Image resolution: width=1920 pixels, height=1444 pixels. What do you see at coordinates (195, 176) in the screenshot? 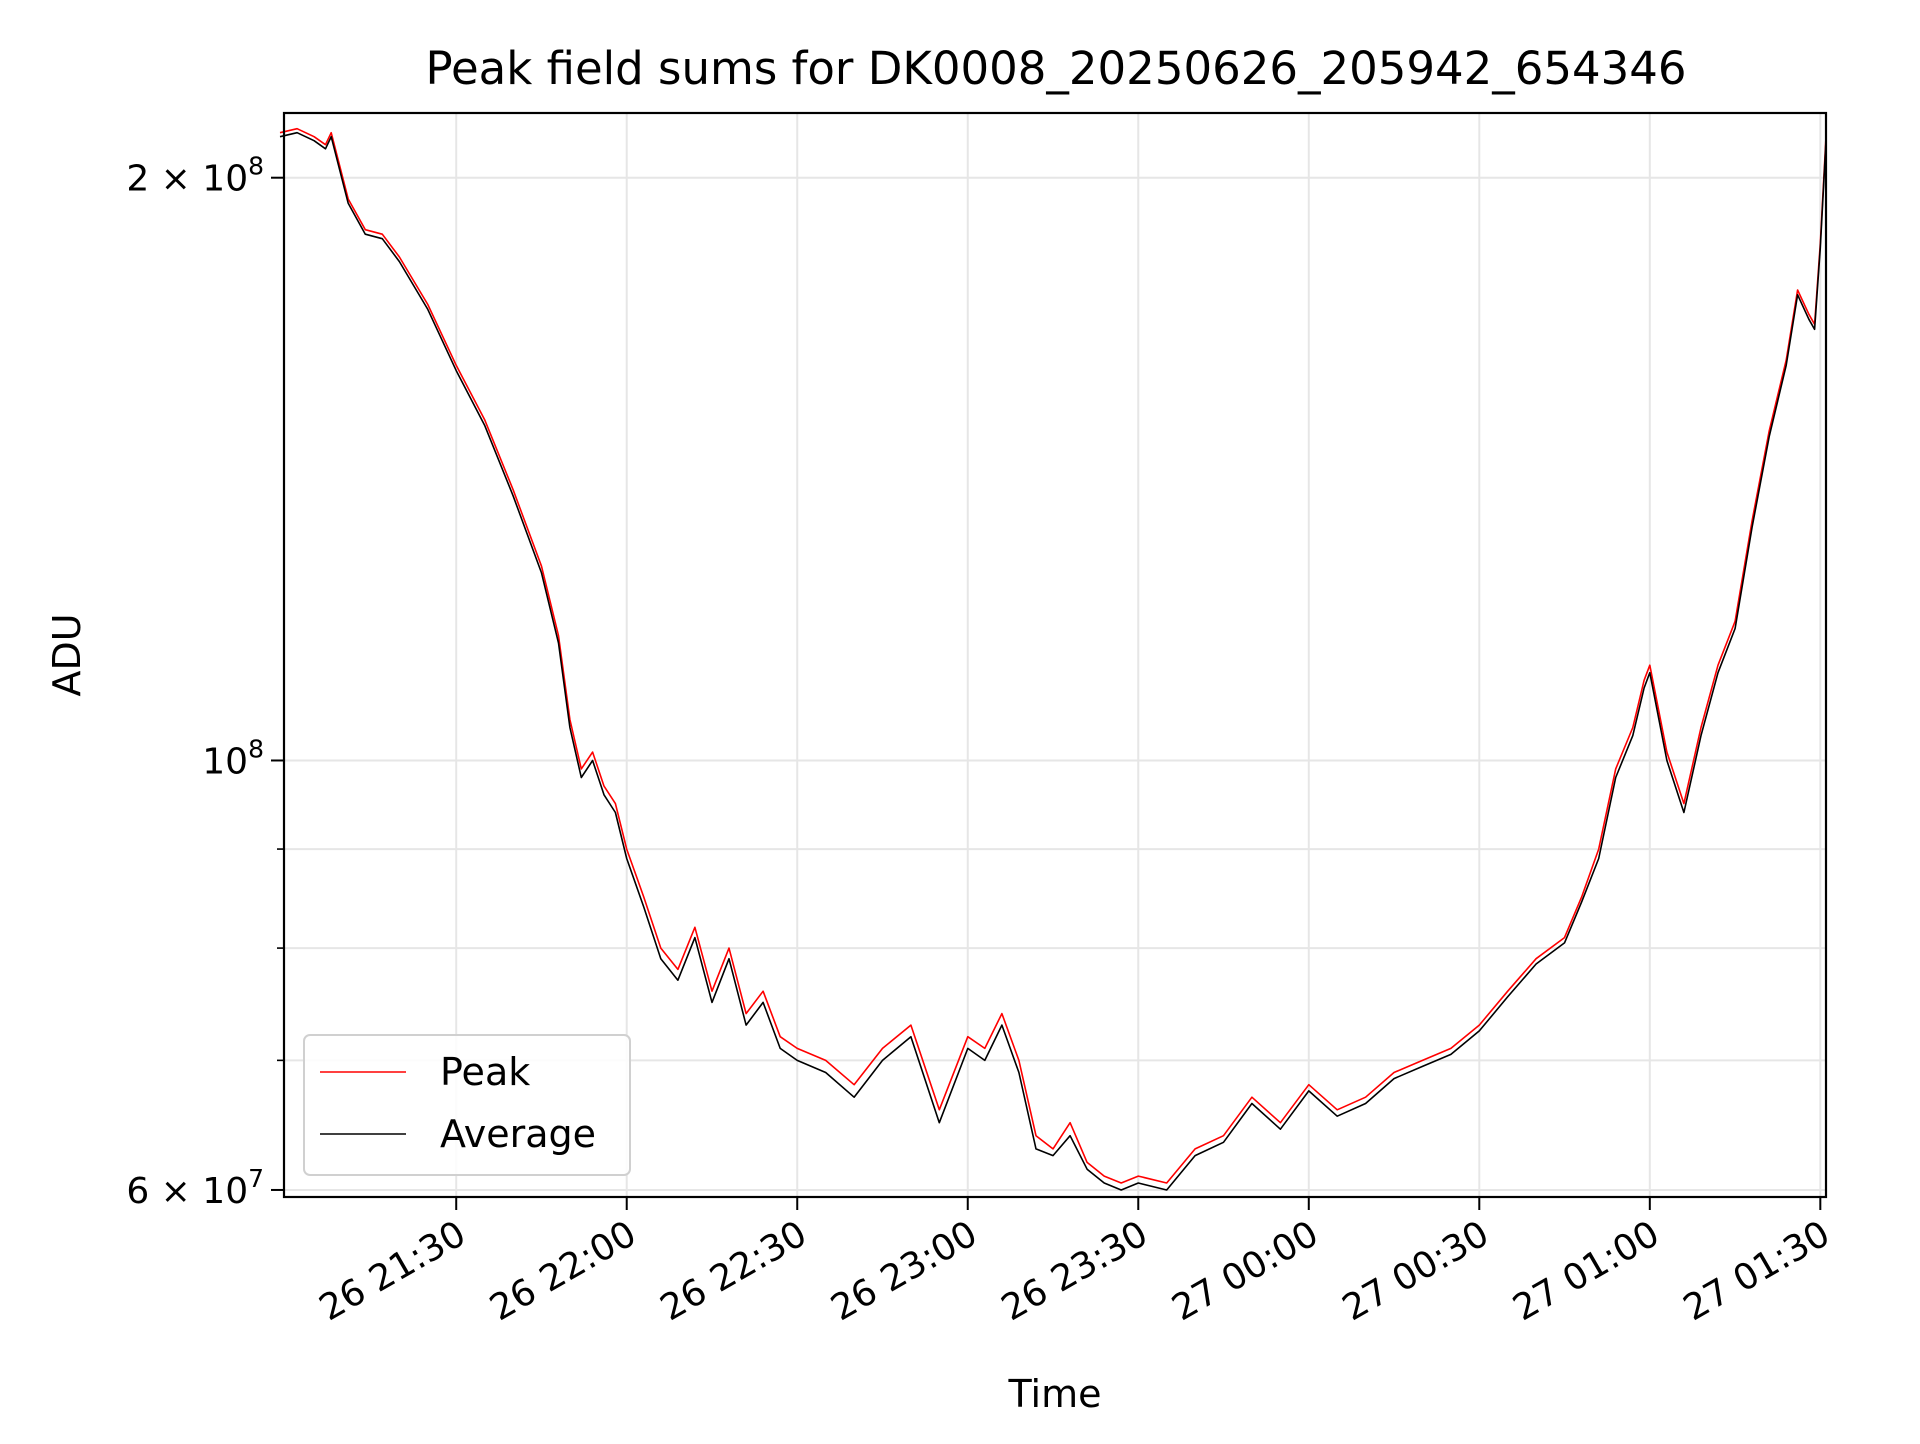
I see `y-tick-label: 2 × 108` at bounding box center [195, 176].